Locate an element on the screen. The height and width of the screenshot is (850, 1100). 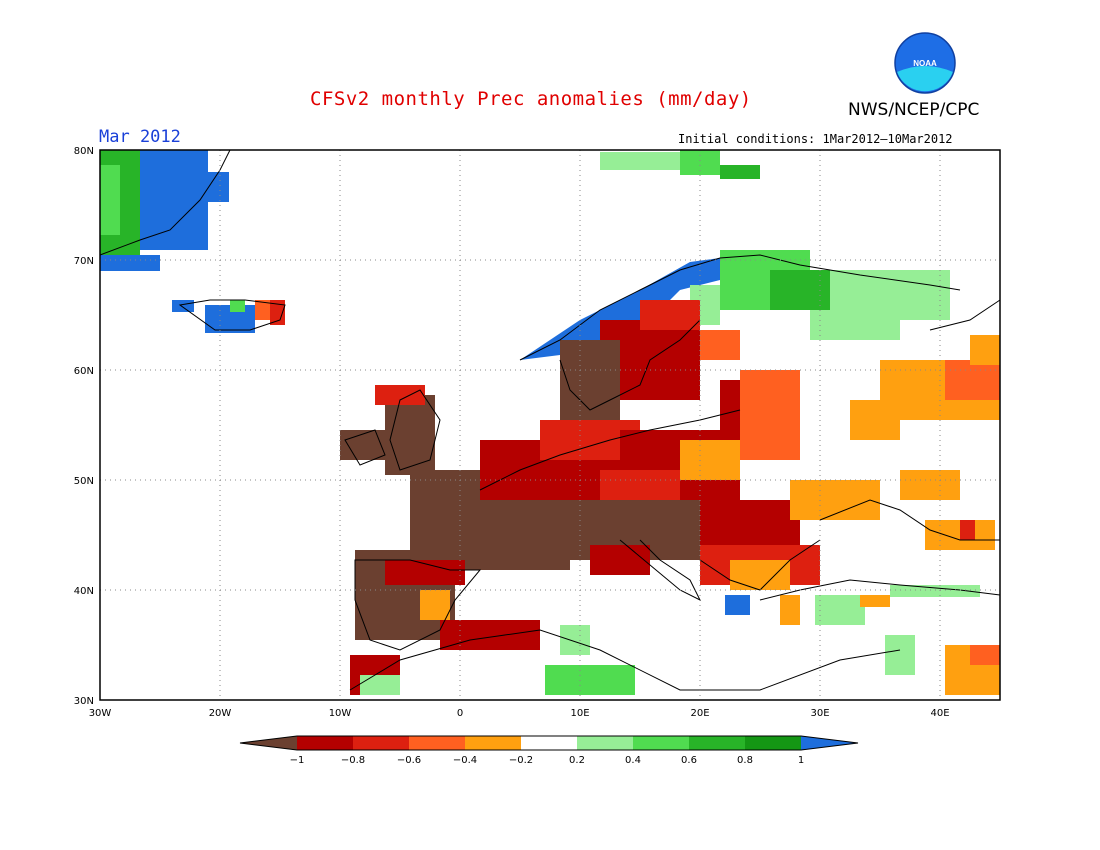
colorbar-label: −0.2 is located at coordinates (521, 760).